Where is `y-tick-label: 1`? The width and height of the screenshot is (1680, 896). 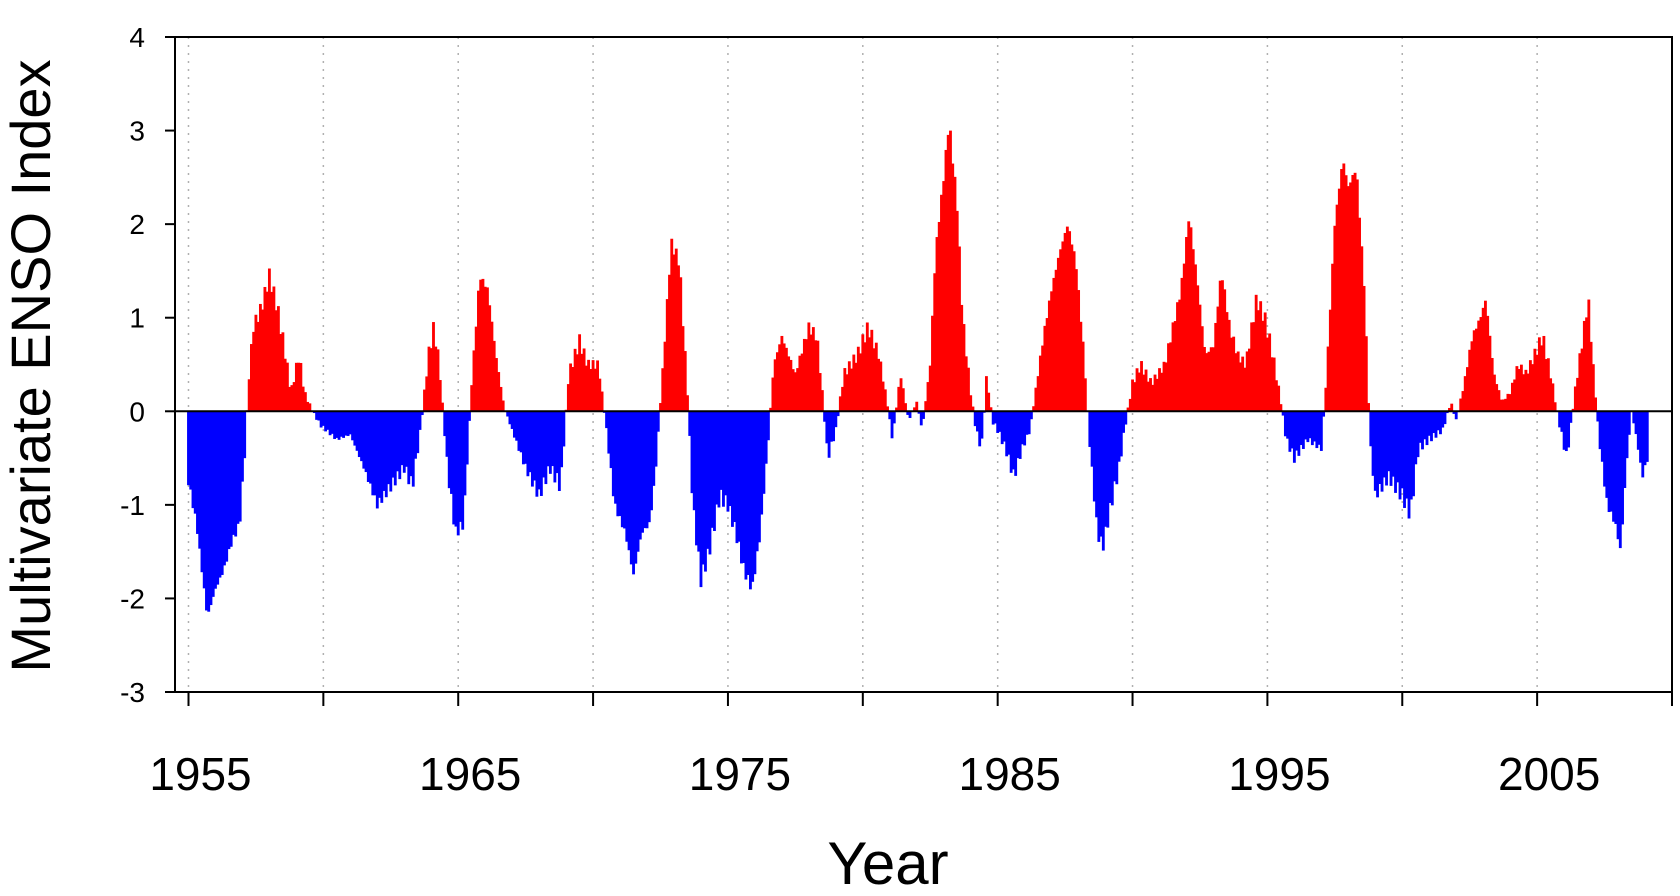
y-tick-label: 1 is located at coordinates (137, 318).